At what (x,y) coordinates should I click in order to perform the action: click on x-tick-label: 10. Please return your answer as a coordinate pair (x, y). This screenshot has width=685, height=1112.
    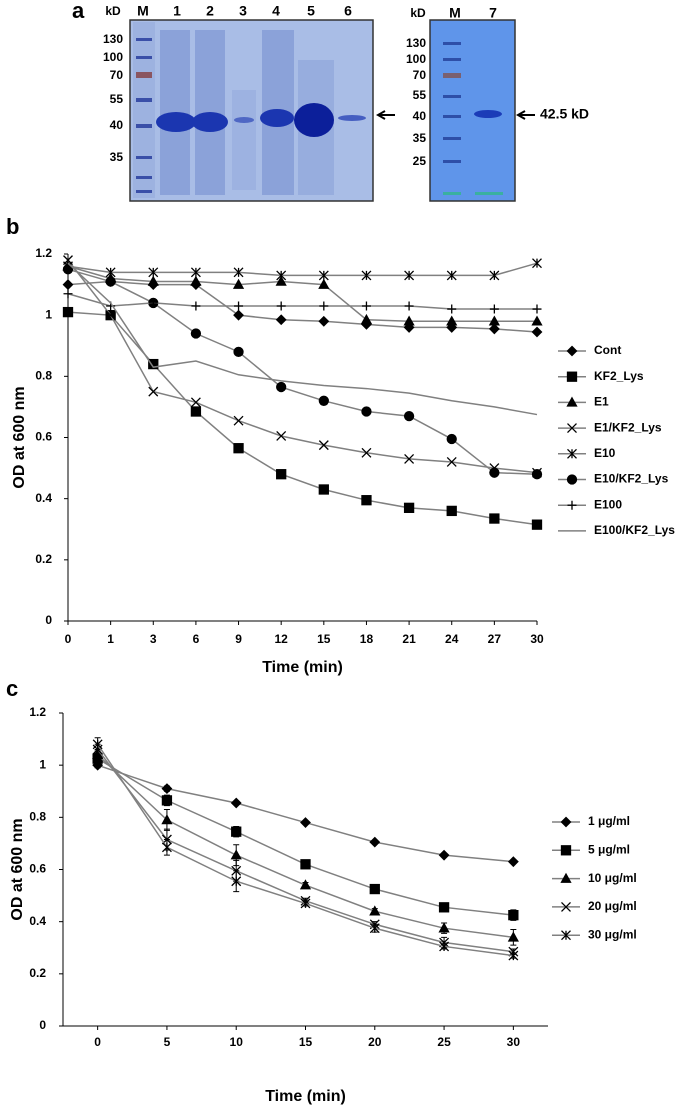
    Looking at the image, I should click on (237, 1042).